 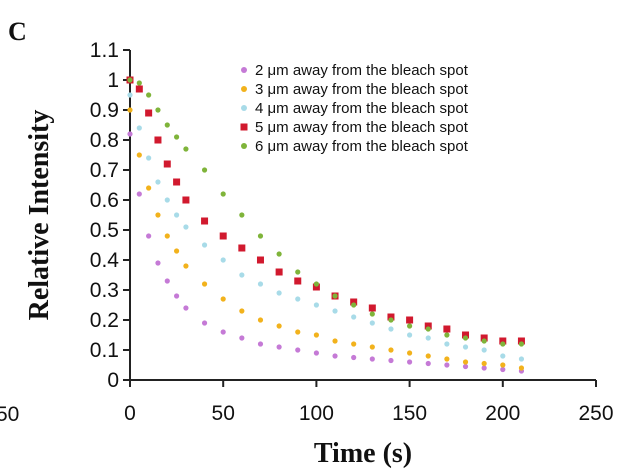 I want to click on x-tick-label: 50, so click(x=223, y=413).